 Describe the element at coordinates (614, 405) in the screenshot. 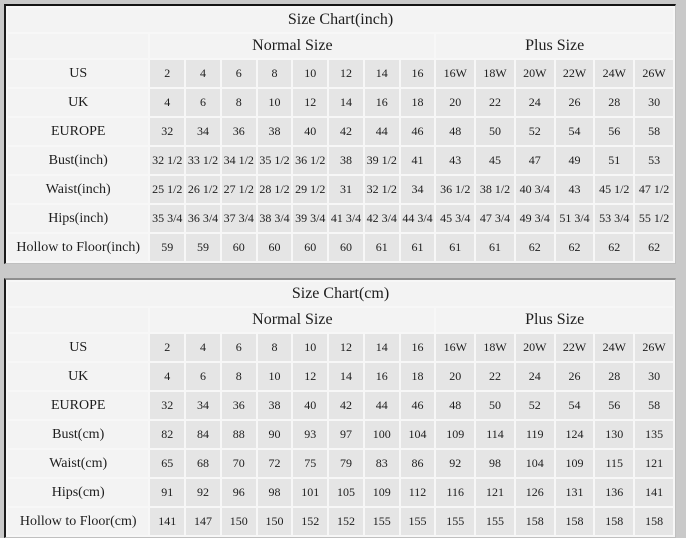

I see `size-cell: 56` at that location.